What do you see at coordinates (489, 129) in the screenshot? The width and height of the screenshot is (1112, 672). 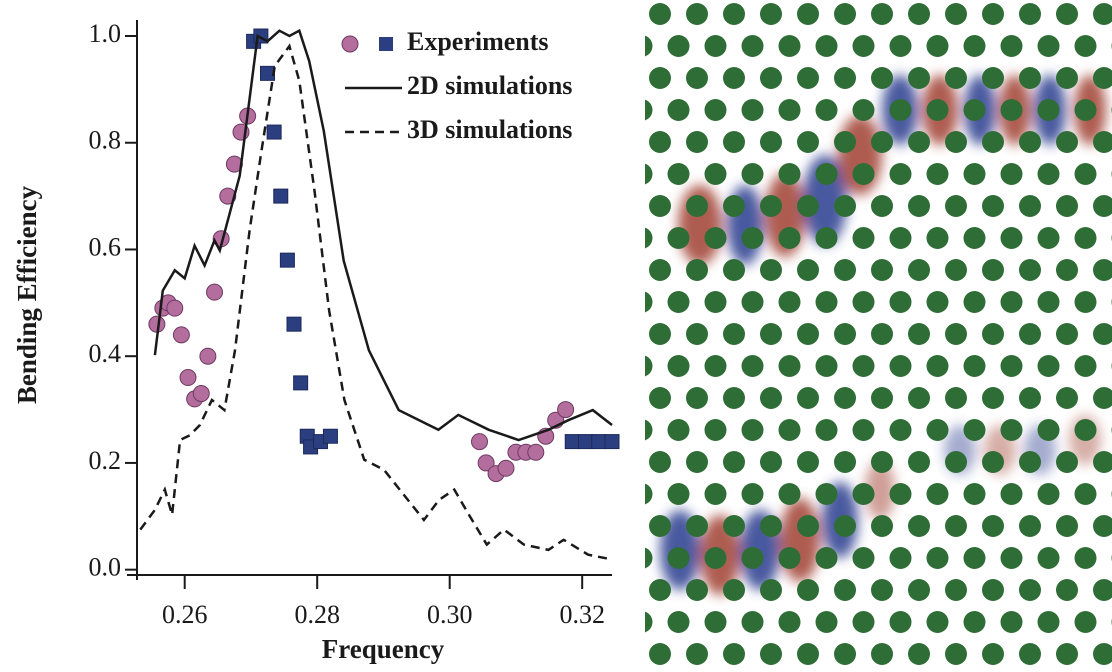 I see `legend-label: 3D simulations` at bounding box center [489, 129].